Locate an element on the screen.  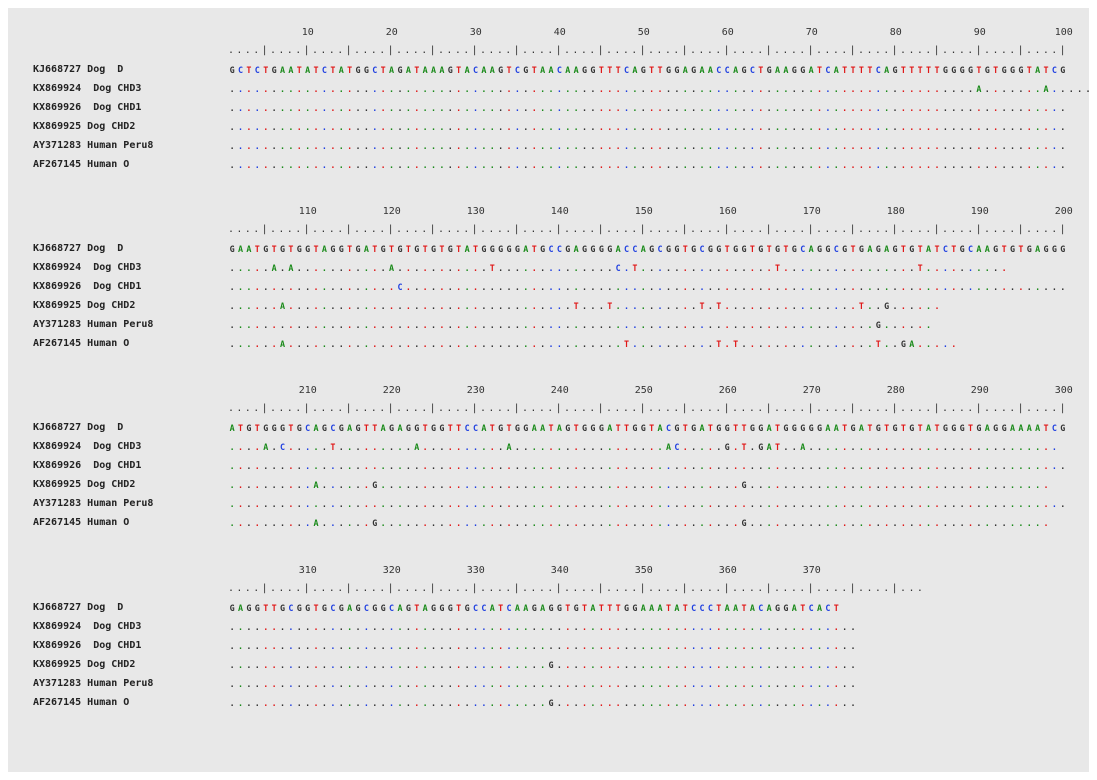
ruler-number: 240 is located at coordinates (559, 390).